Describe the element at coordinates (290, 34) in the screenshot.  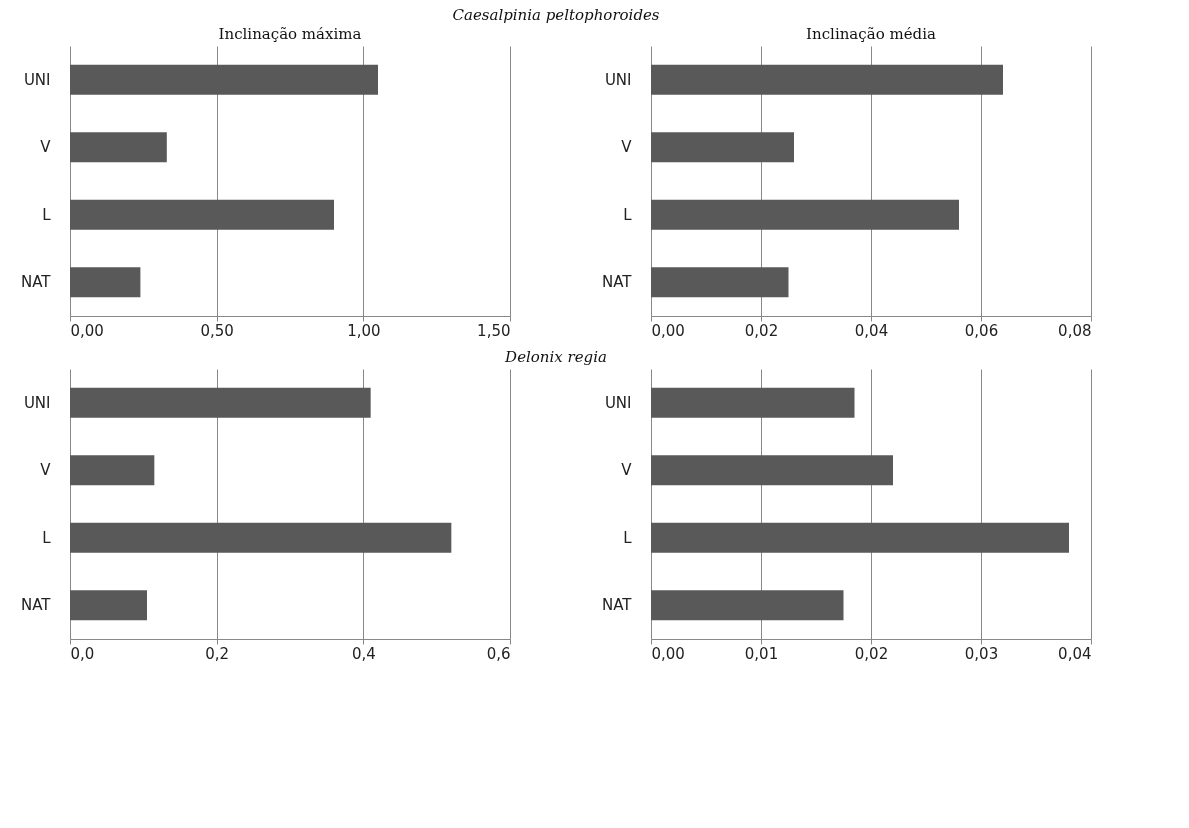
I see `chart-subtitle: Inclinação máxima` at that location.